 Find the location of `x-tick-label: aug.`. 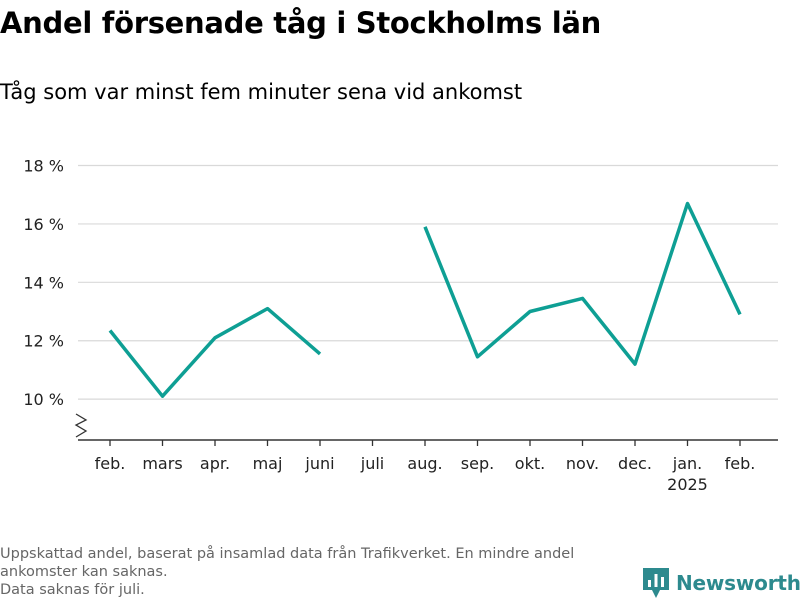

x-tick-label: aug. is located at coordinates (424, 463).